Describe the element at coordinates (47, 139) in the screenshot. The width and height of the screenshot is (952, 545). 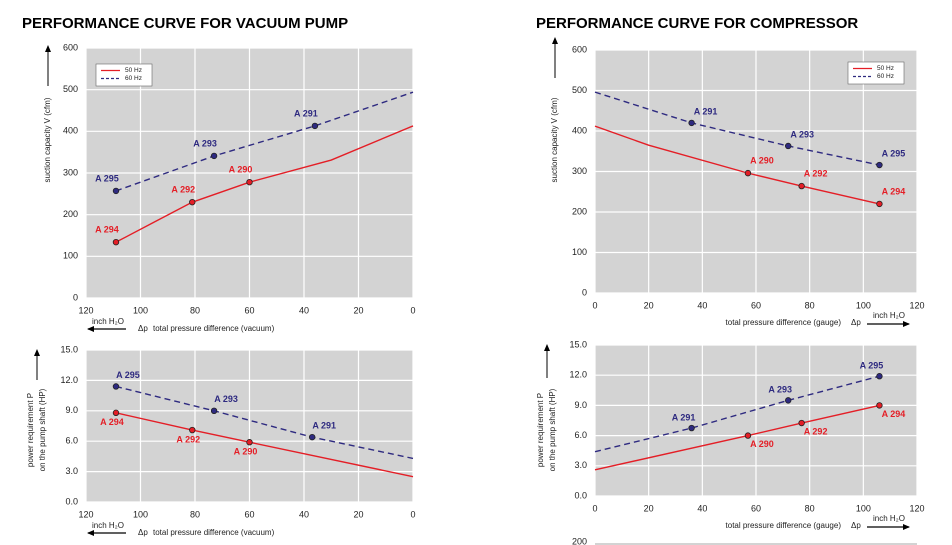
I see `y-axis-label: suction capacity V (cfm)` at that location.